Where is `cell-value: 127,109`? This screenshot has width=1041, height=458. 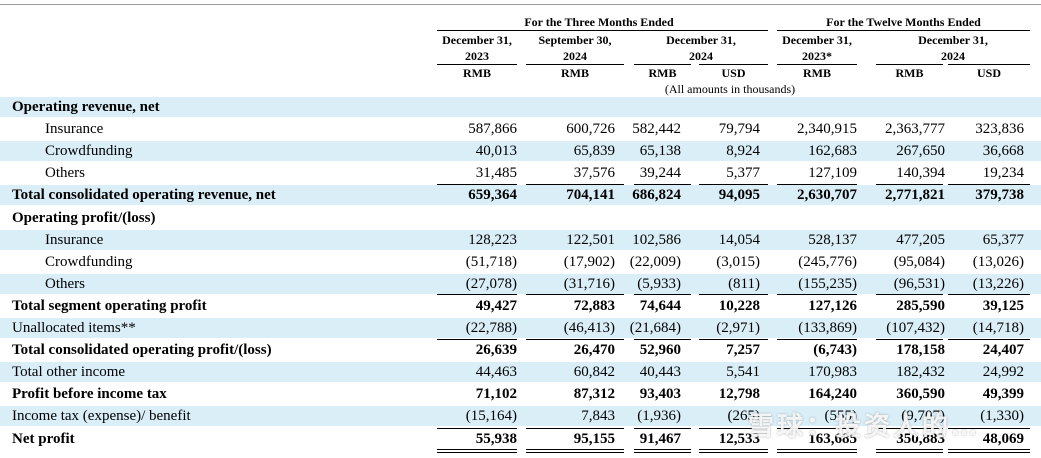 cell-value: 127,109 is located at coordinates (832, 173).